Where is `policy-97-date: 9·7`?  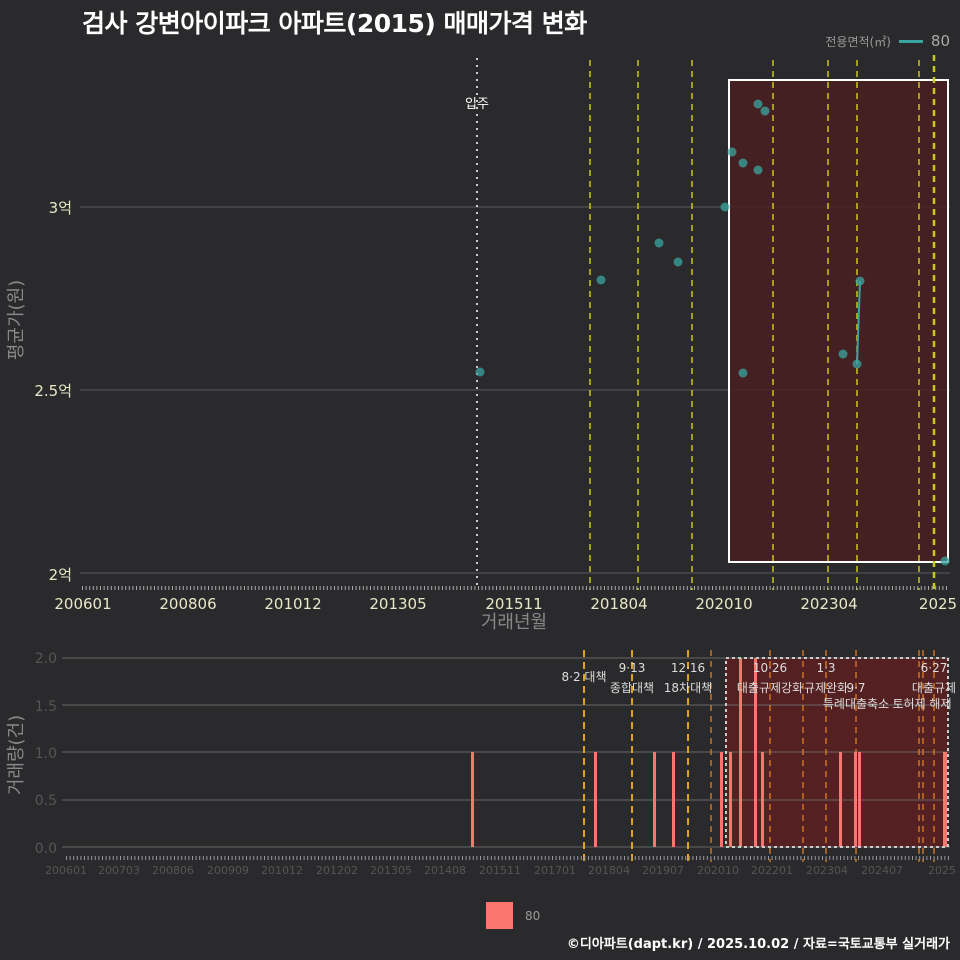 policy-97-date: 9·7 is located at coordinates (855, 688).